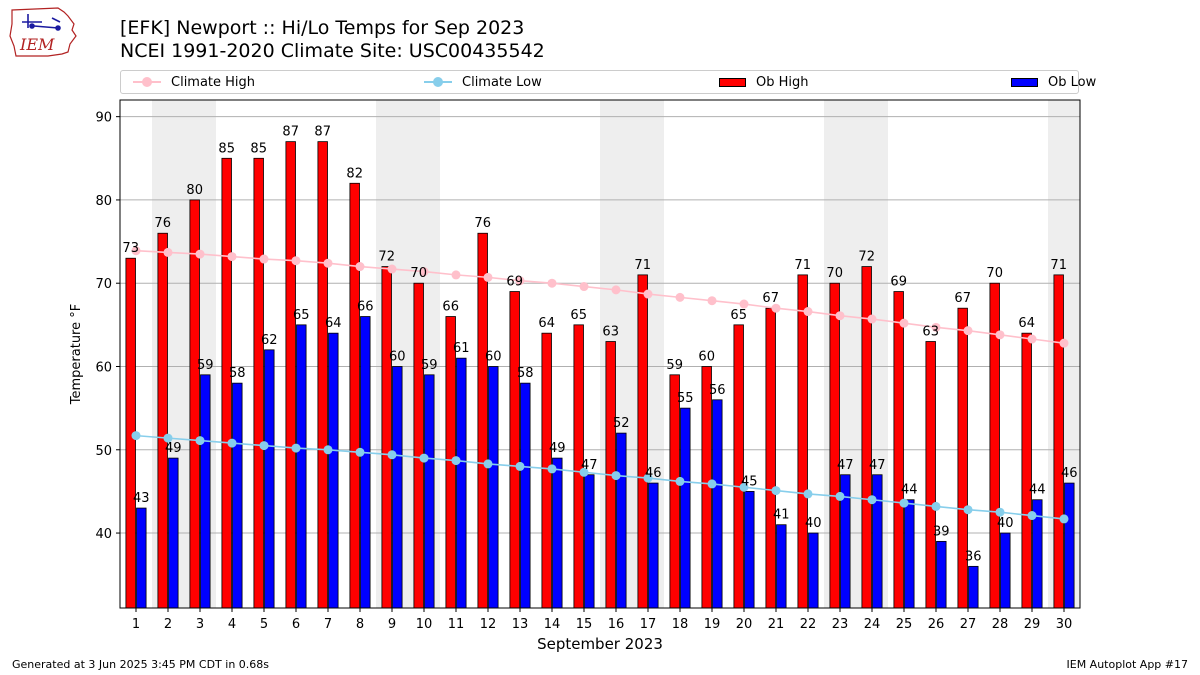 The image size is (1200, 675). What do you see at coordinates (162, 223) in the screenshot?
I see `label-ob-high-2: 76` at bounding box center [162, 223].